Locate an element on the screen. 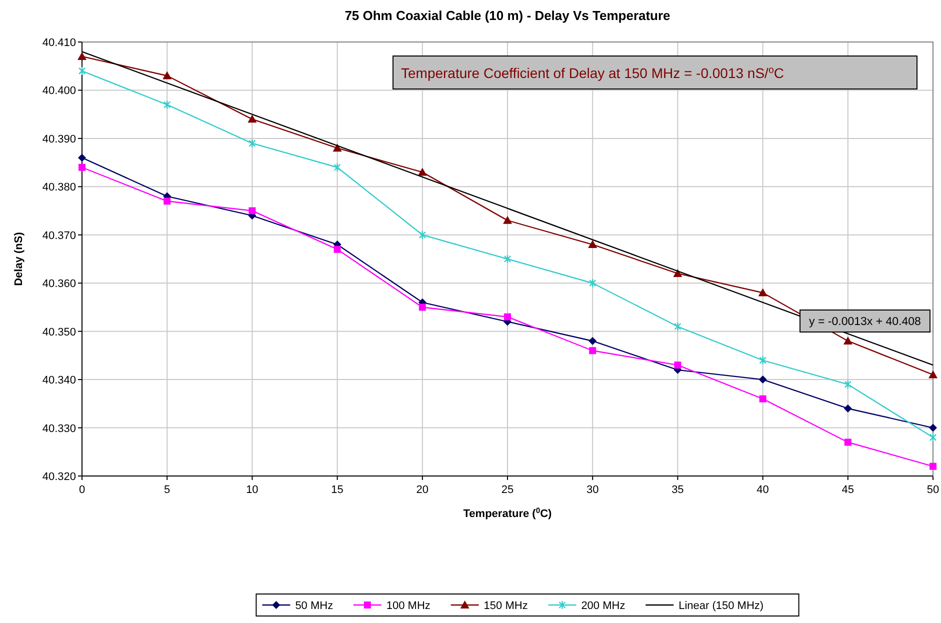 Image resolution: width=941 pixels, height=623 pixels. annotation: Temperature Coefficient of Delay at 150 MHz = -0.0013 nS/$^{o}$C is located at coordinates (592, 72).